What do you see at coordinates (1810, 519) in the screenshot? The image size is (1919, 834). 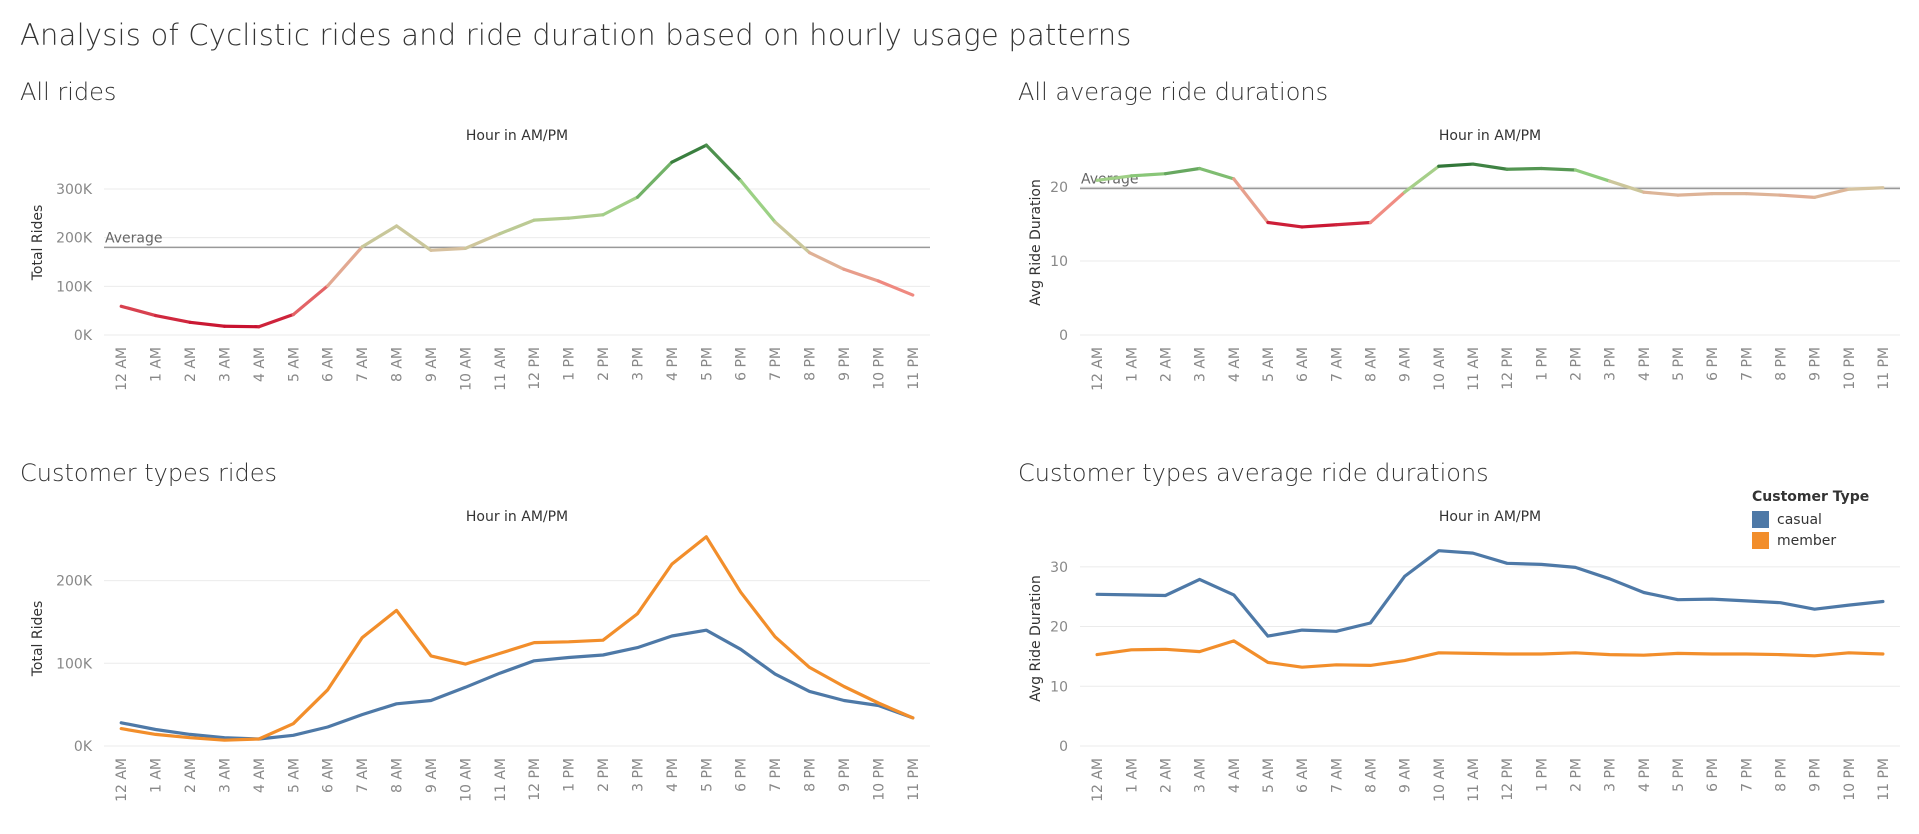 I see `legend-item-casual: casual` at bounding box center [1810, 519].